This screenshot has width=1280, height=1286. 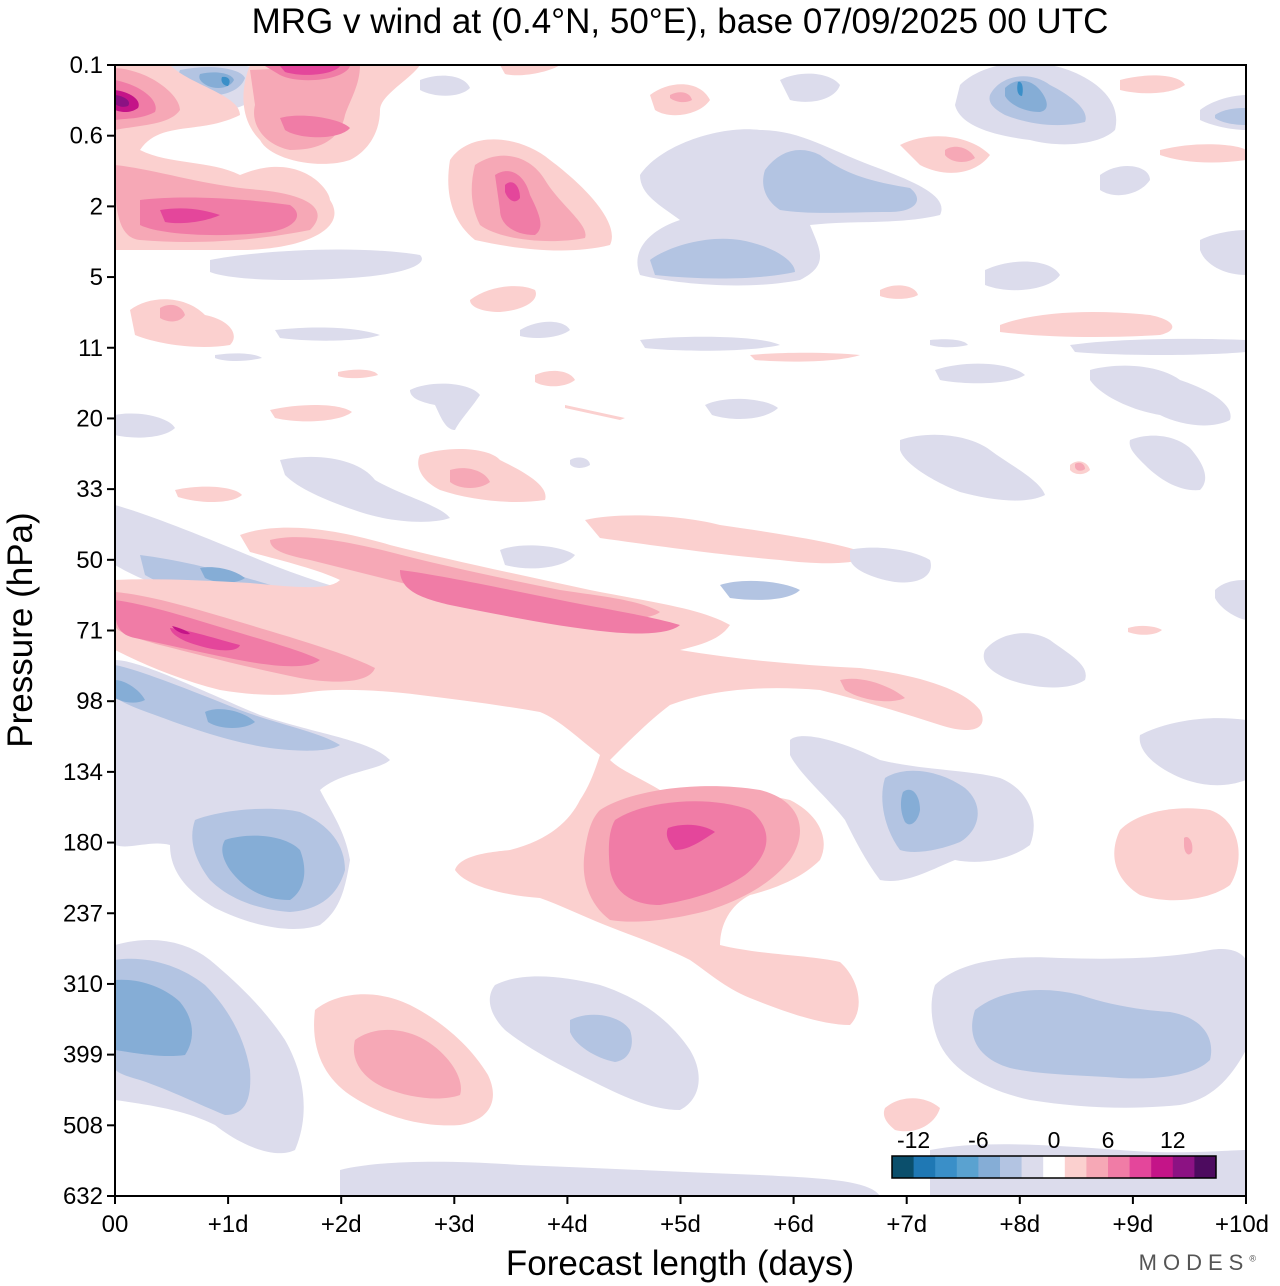 I want to click on modes-brand: MODES®, so click(x=1197, y=1263).